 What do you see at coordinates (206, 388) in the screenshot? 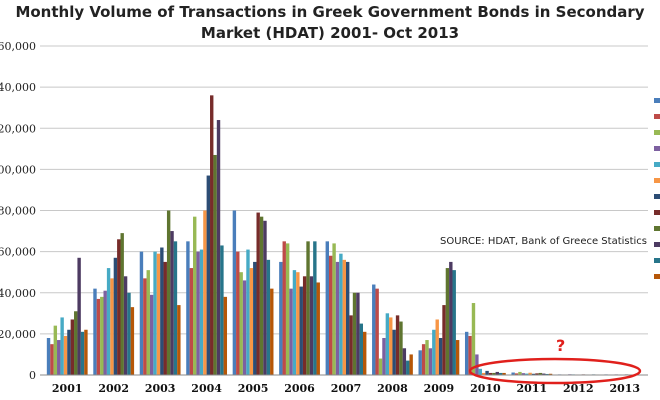
I see `x-tick-label: 2004` at bounding box center [206, 388].